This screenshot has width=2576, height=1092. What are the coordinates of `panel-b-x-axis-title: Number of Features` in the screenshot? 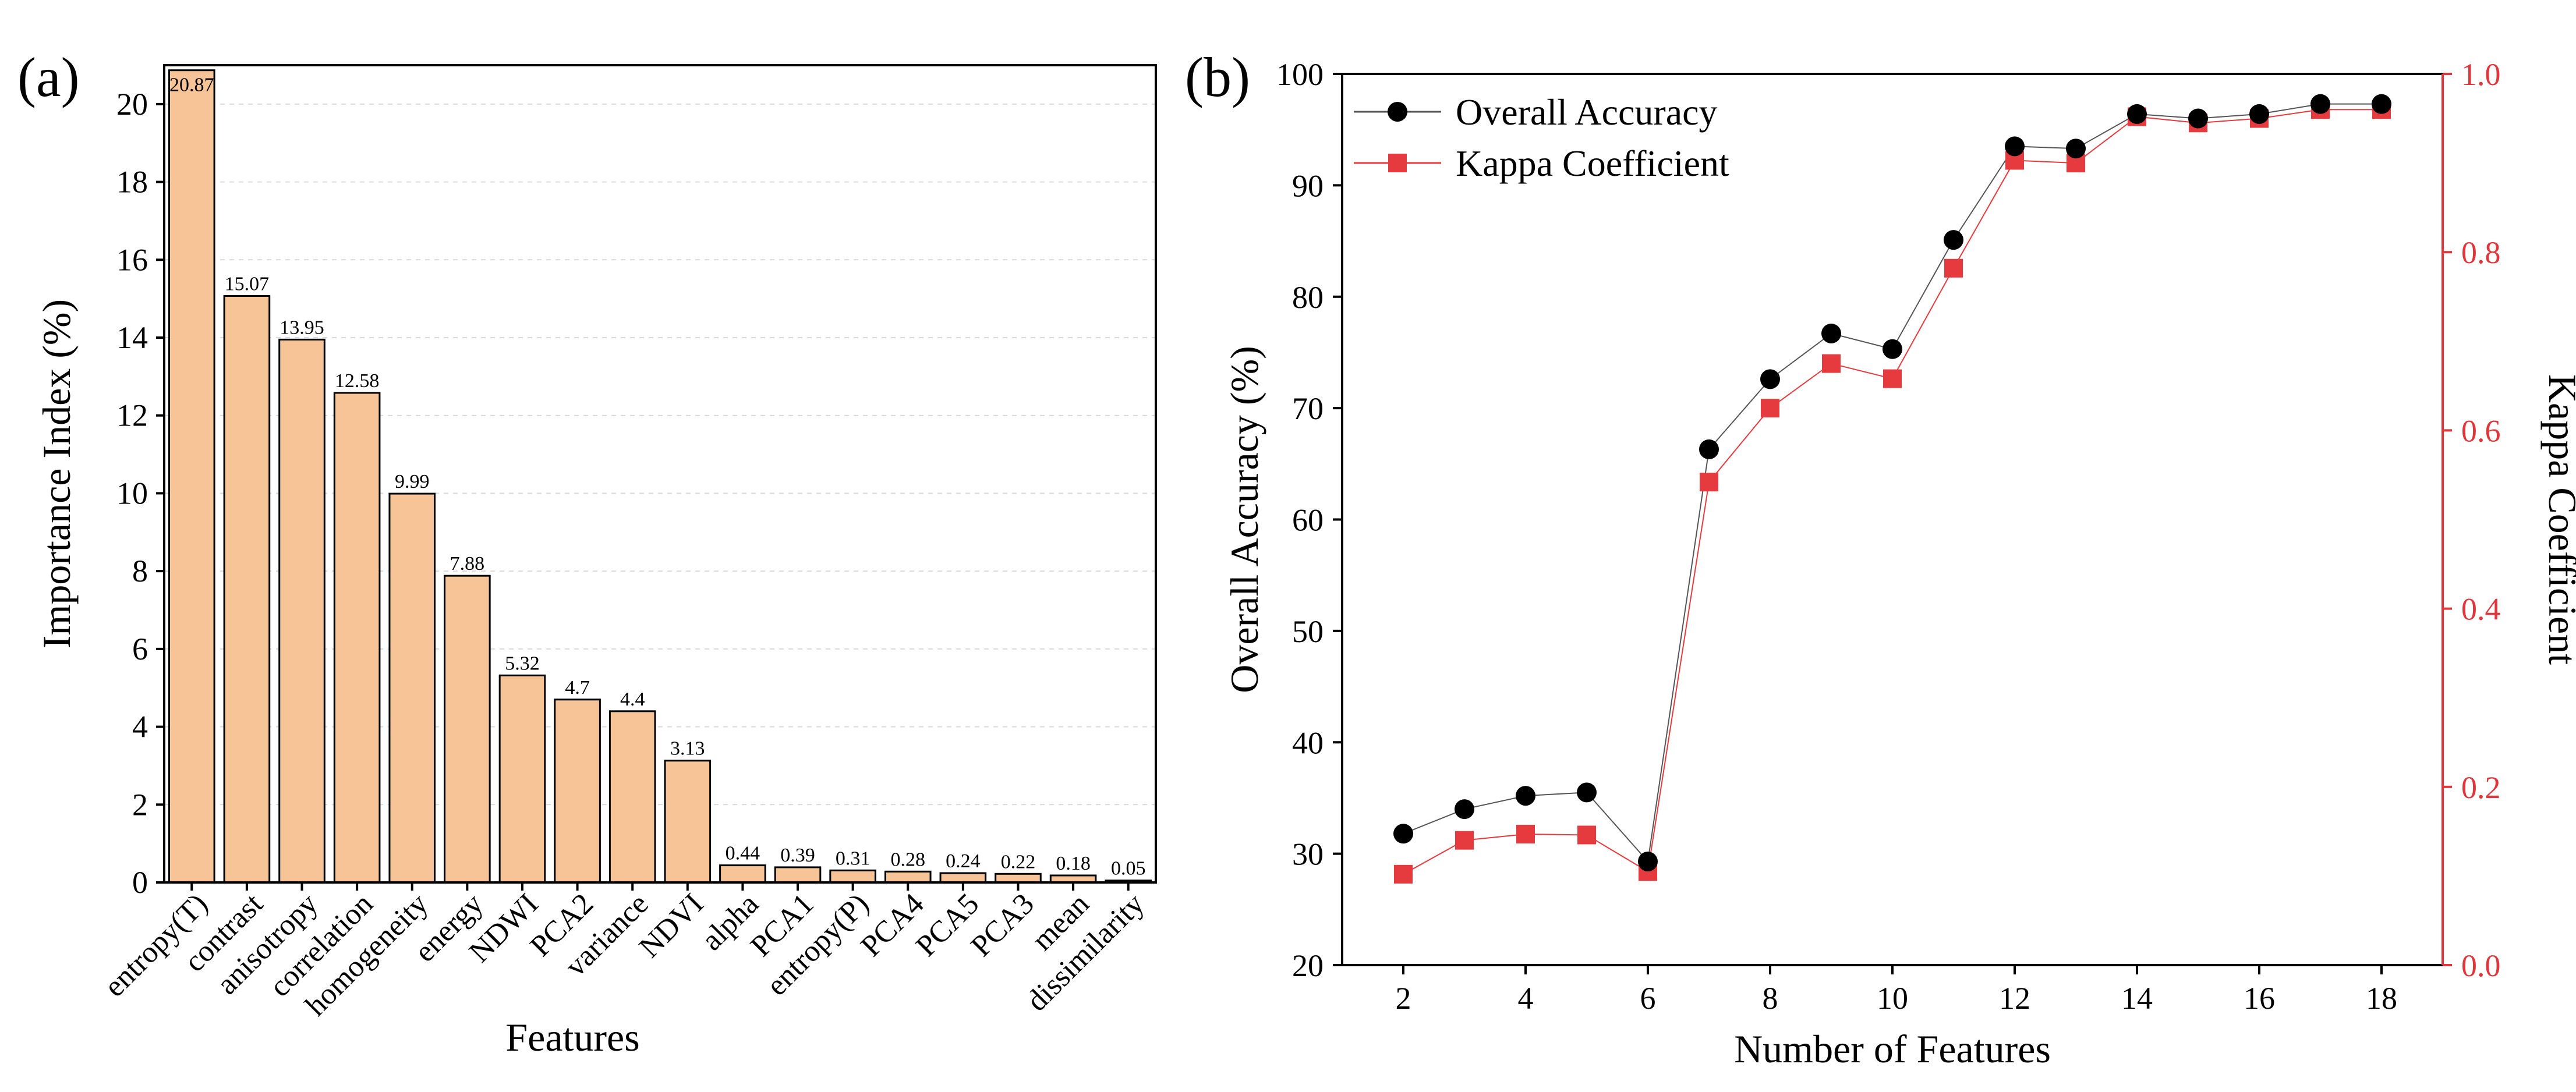 It's located at (1892, 1049).